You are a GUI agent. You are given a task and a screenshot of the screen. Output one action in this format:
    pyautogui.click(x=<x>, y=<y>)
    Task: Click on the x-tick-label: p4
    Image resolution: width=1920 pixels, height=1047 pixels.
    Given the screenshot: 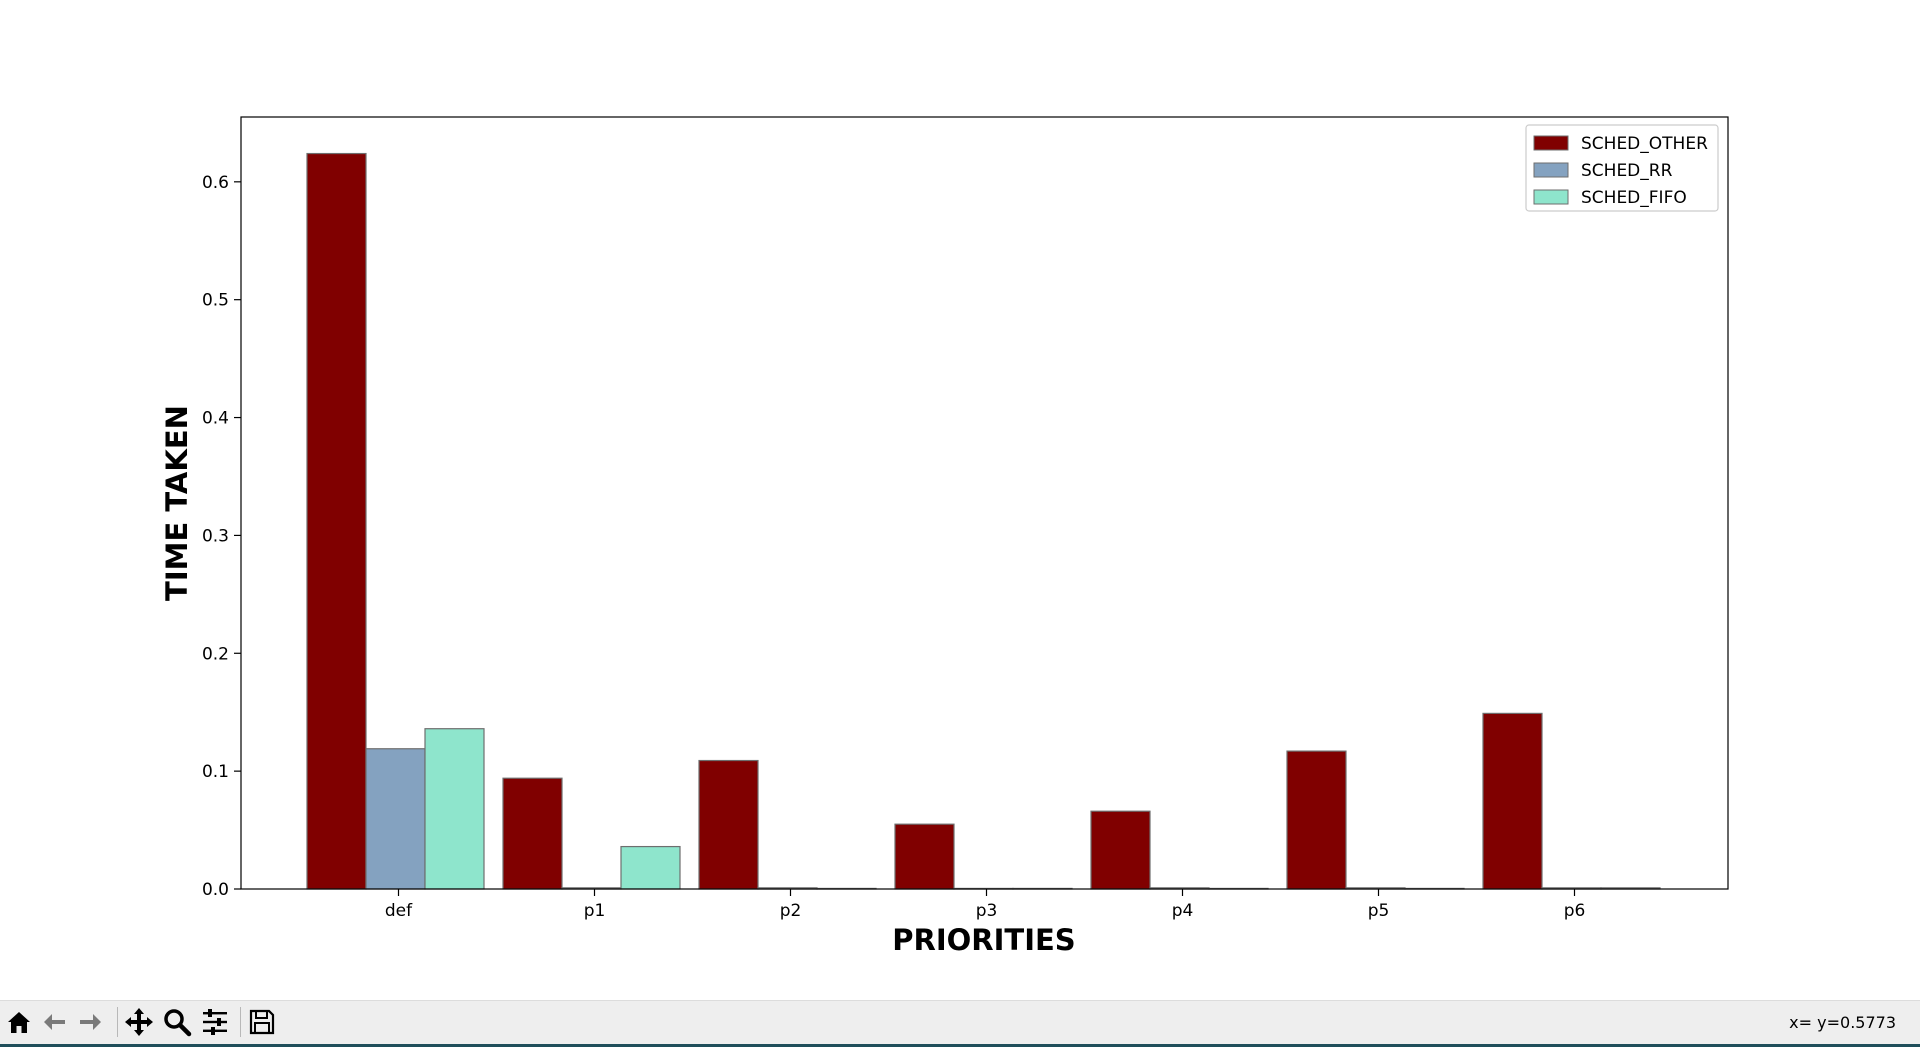 What is the action you would take?
    pyautogui.click(x=1183, y=911)
    